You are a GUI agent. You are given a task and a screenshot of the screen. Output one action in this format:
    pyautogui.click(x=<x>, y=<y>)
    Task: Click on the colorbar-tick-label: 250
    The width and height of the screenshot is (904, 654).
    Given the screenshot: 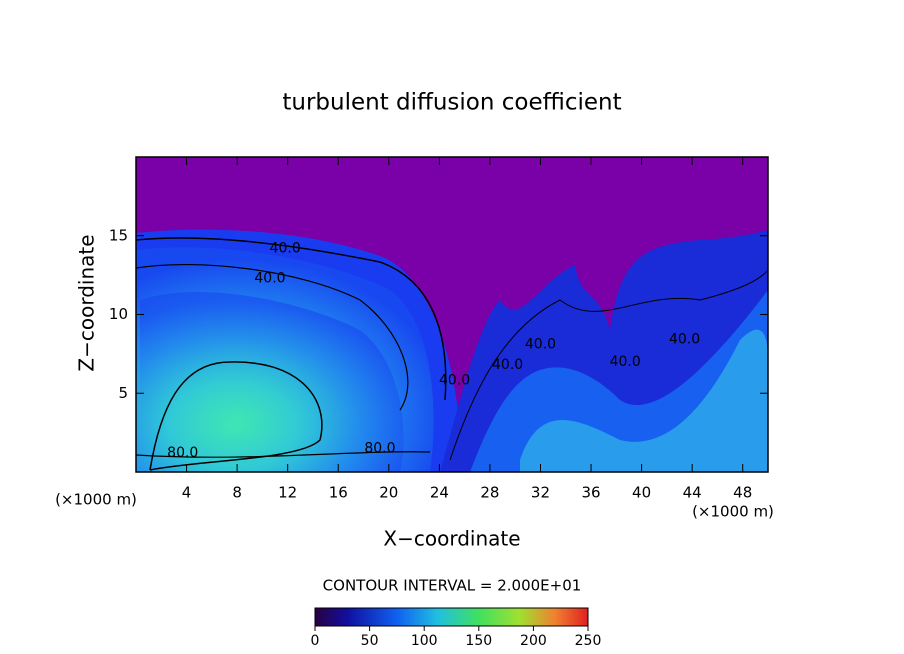 What is the action you would take?
    pyautogui.click(x=588, y=641)
    